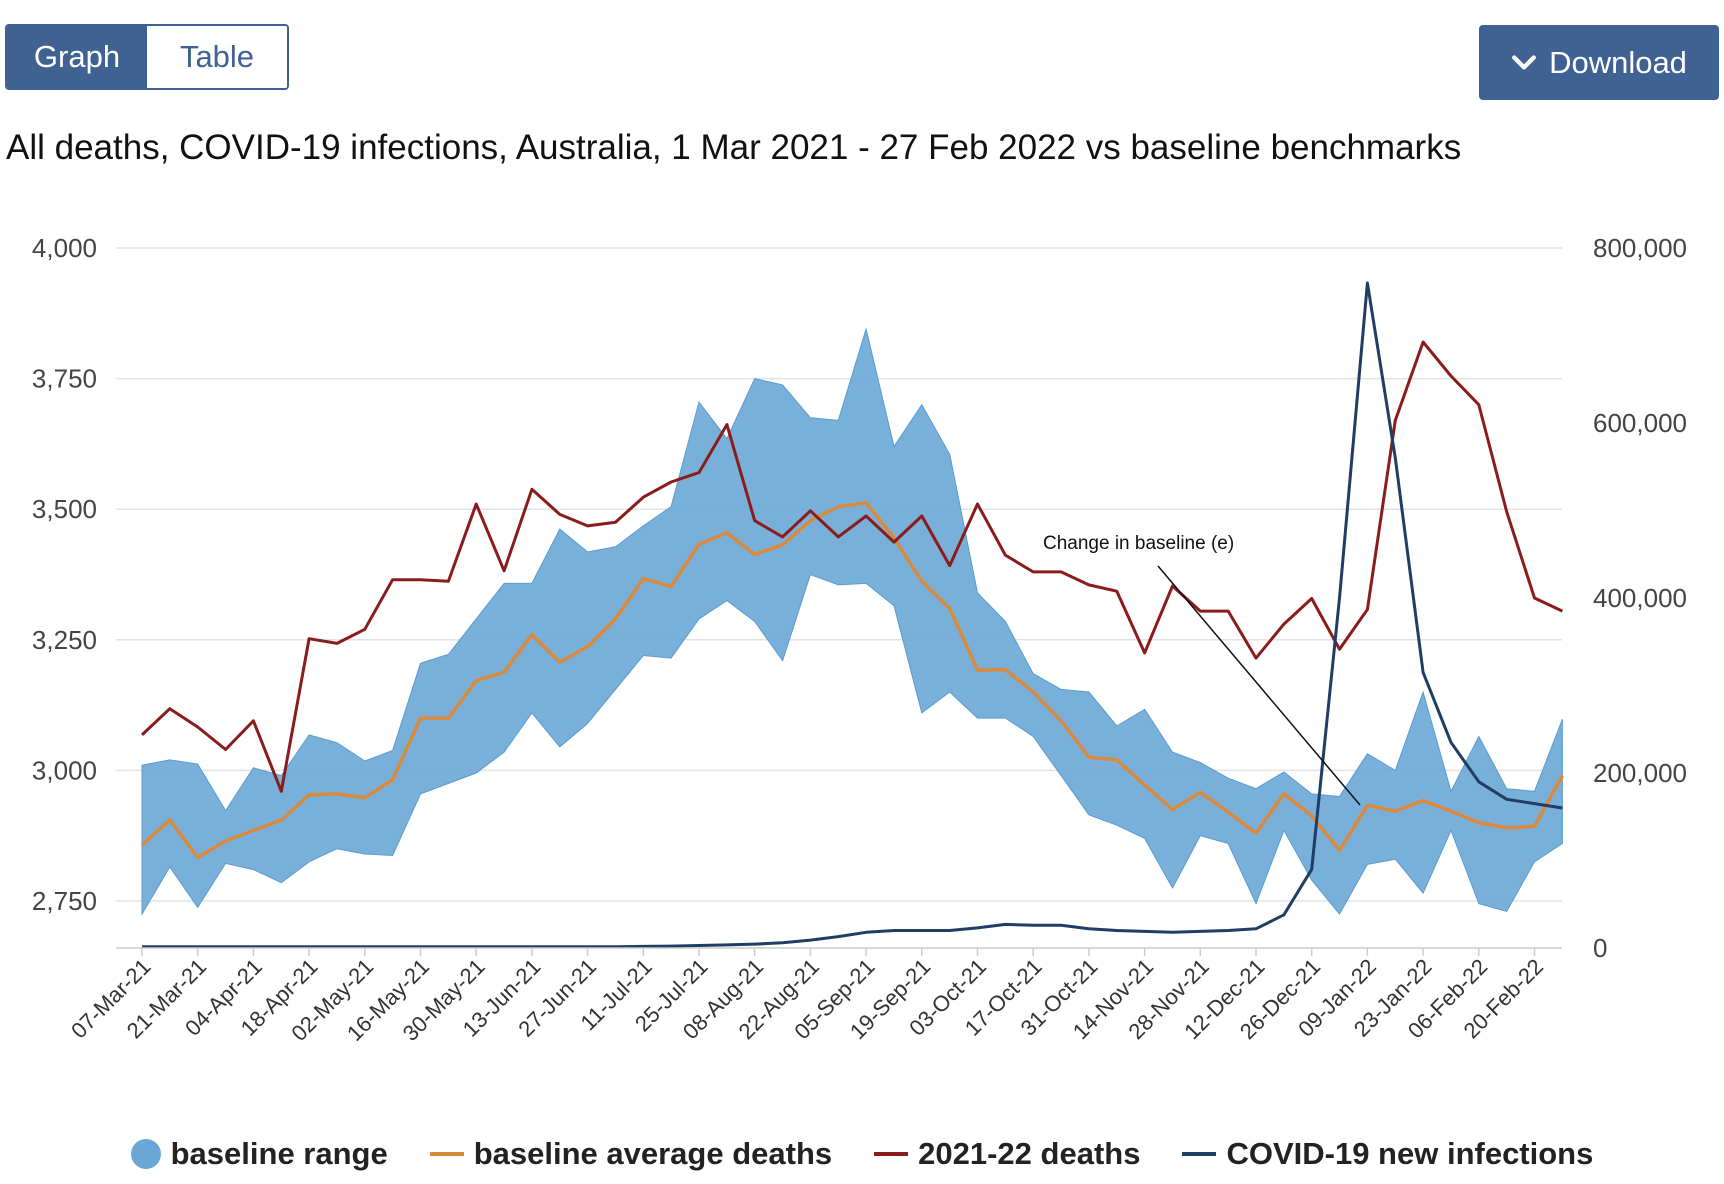 This screenshot has height=1184, width=1724. I want to click on legend-item-deaths: 2021-22 deaths, so click(1007, 1154).